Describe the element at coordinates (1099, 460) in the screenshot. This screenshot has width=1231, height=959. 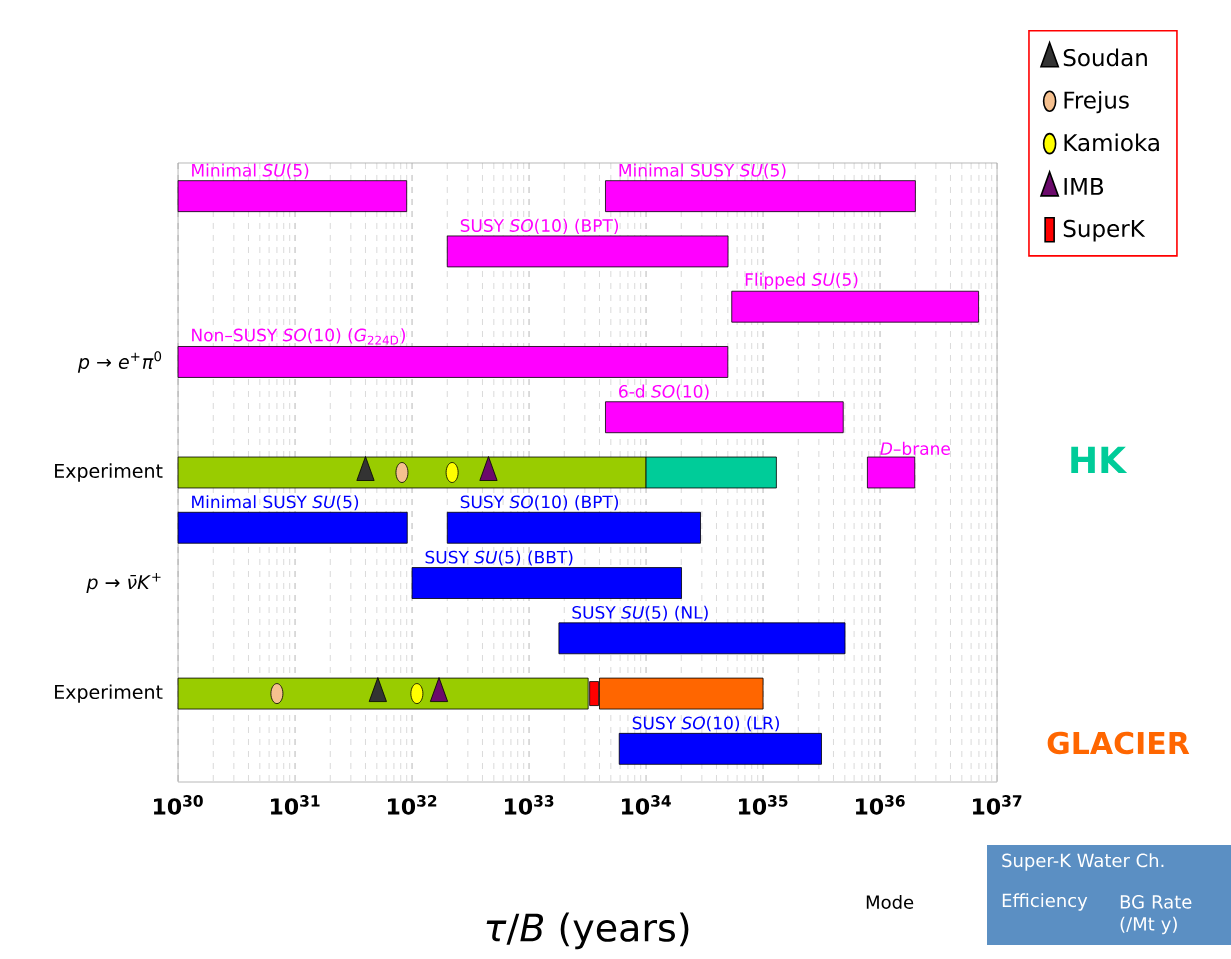
I see `text: HK` at that location.